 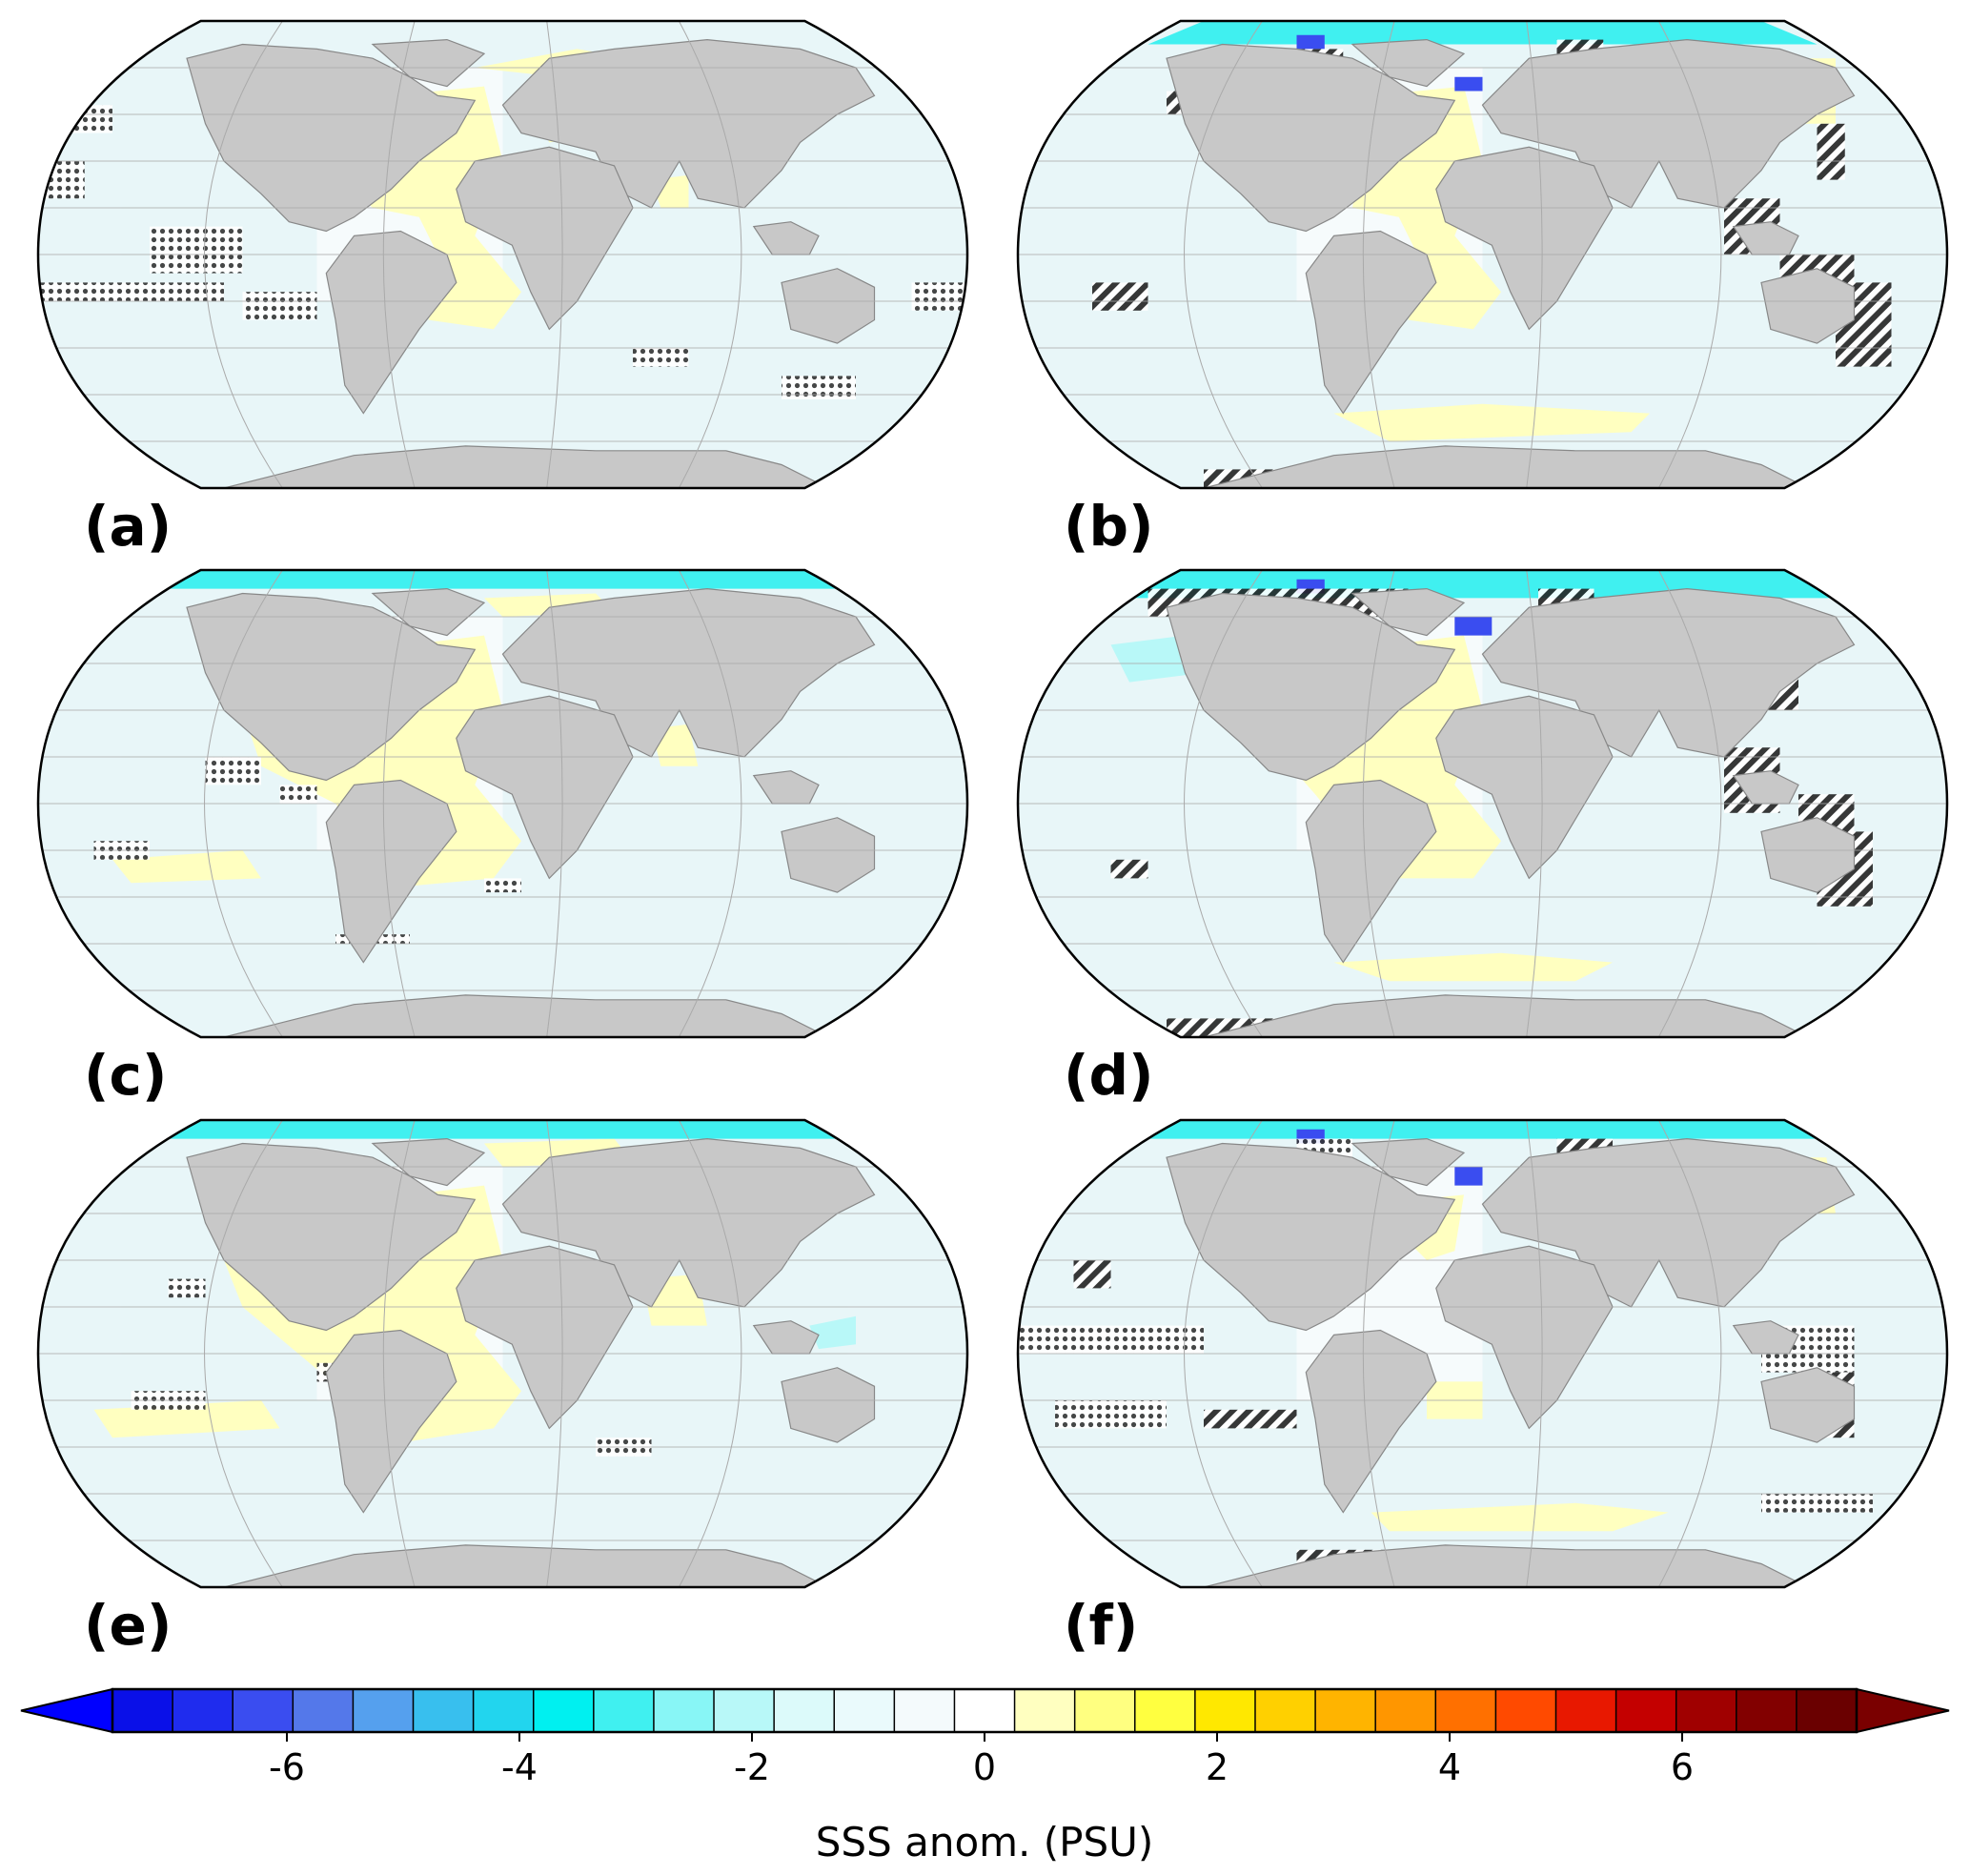 I want to click on panel-label-c: (c), so click(x=125, y=1075).